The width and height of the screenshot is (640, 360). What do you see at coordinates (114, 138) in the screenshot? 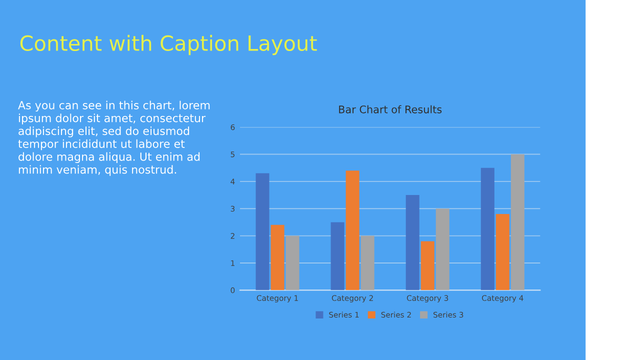
I see `text: As you can see in this chart, lorem ipsum dolor sit amet, consectetur adipiscing elit, sed do eiusmod tempor incididunt ut labore et dolore magna aliqua. Ut enim ad minim veniam, quis nostrud.` at bounding box center [114, 138].